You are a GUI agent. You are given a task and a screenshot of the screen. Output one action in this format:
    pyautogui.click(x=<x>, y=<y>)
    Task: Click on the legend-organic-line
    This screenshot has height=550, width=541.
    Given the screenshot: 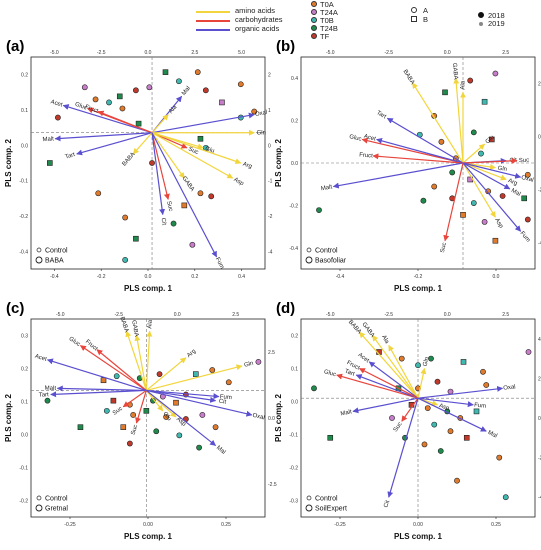 What is the action you would take?
    pyautogui.click(x=213, y=30)
    